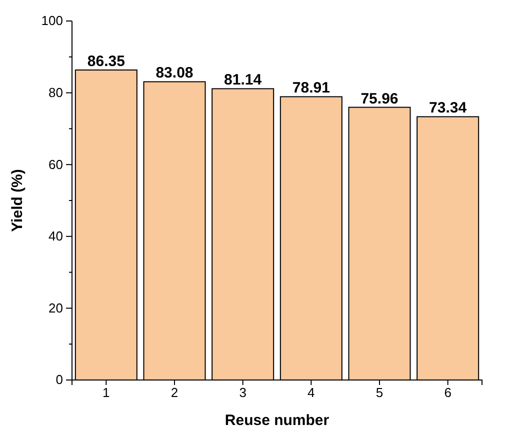 The height and width of the screenshot is (432, 512). Describe the element at coordinates (59, 380) in the screenshot. I see `y-tick-label: 0` at that location.